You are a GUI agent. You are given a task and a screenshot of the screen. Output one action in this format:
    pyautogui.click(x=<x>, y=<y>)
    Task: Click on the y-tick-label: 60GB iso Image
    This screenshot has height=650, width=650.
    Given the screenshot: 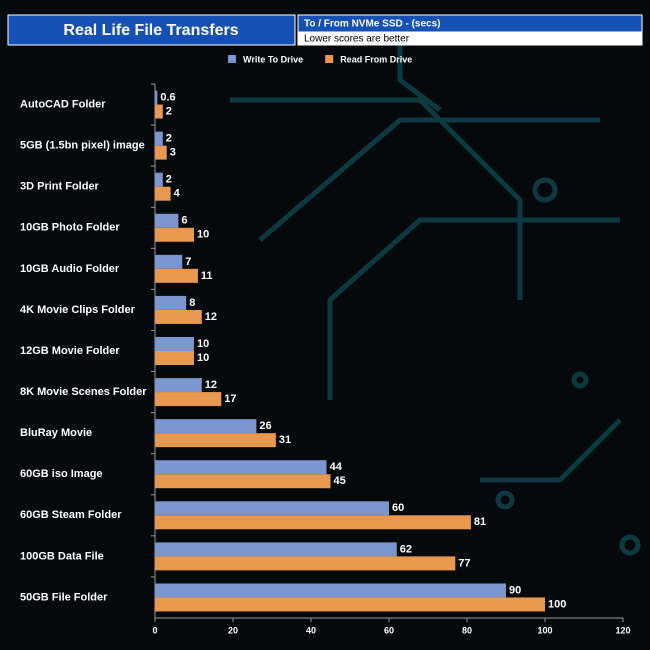 What is the action you would take?
    pyautogui.click(x=61, y=474)
    